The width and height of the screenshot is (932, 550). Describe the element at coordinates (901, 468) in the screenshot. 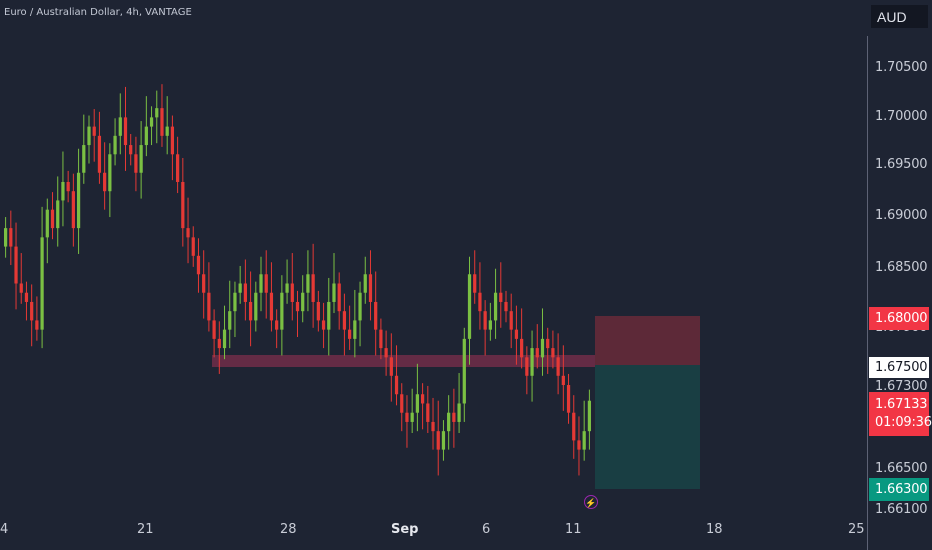

I see `price-label: 1.66500` at that location.